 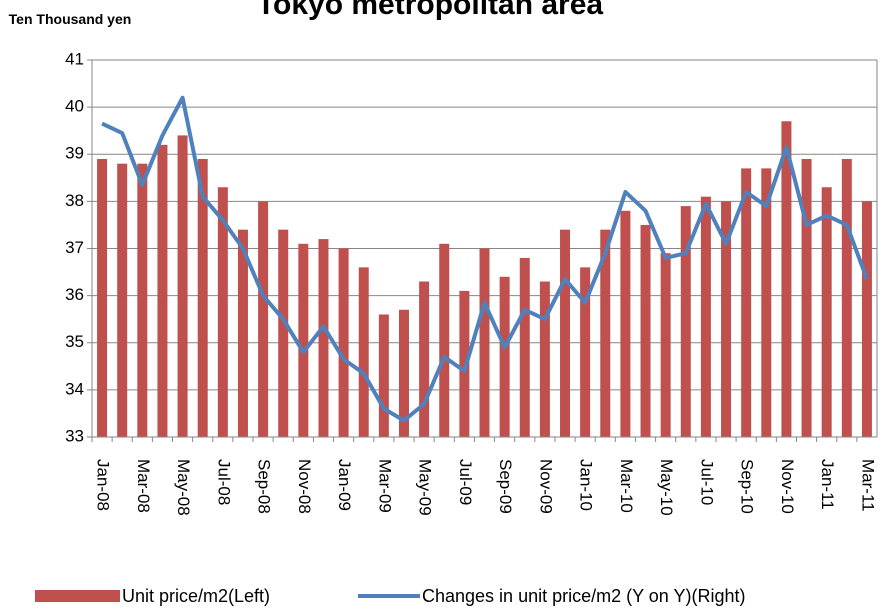 What do you see at coordinates (787, 486) in the screenshot?
I see `x-tick-label: Nov-10` at bounding box center [787, 486].